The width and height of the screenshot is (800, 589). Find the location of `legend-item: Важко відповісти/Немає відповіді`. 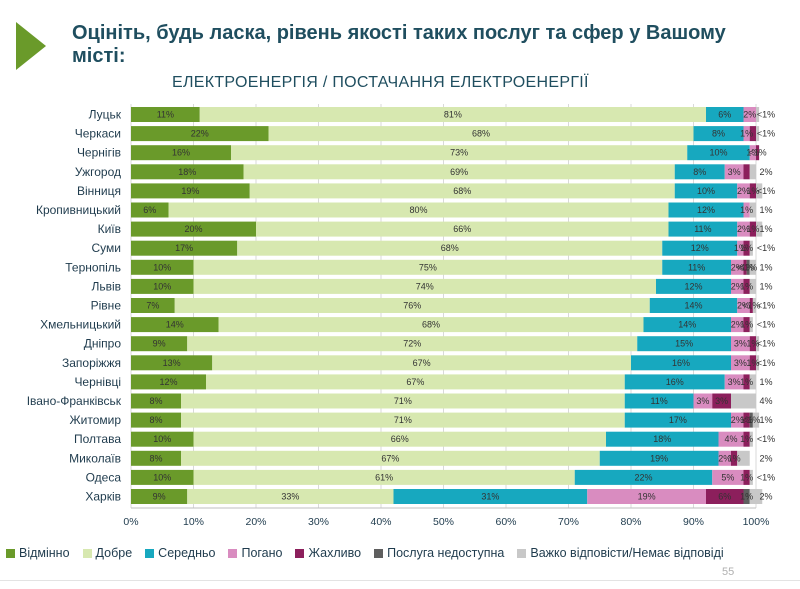

legend-item: Важко відповісти/Немає відповіді is located at coordinates (620, 553).